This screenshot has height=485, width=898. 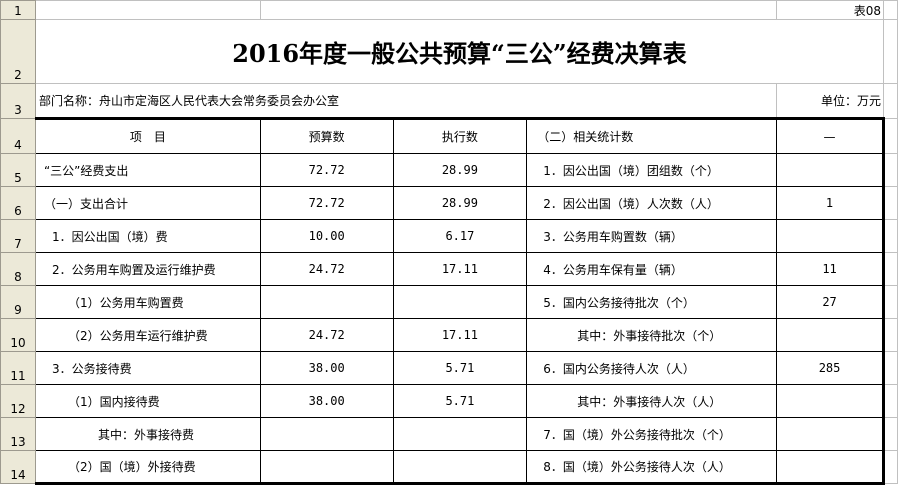 What do you see at coordinates (18, 368) in the screenshot?
I see `row-header: 11` at bounding box center [18, 368].